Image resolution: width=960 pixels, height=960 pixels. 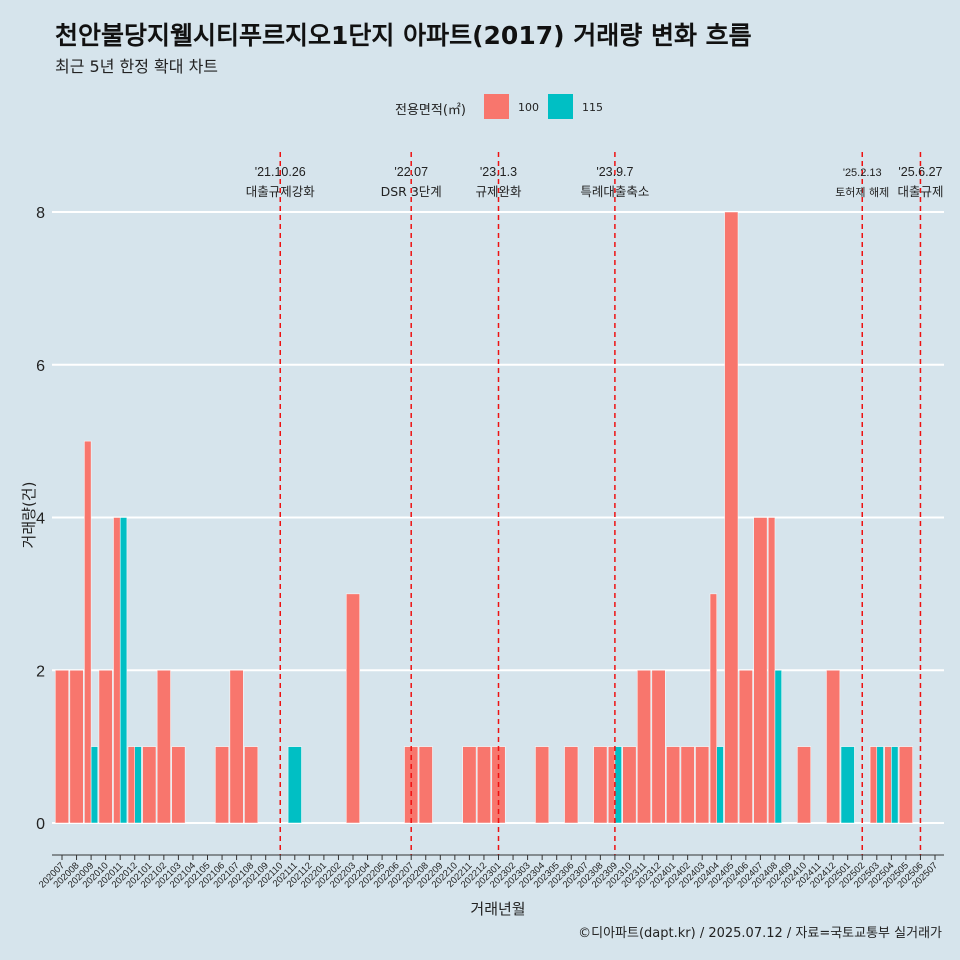 What do you see at coordinates (411, 191) in the screenshot?
I see `event-label-202207: DSR 3단계` at bounding box center [411, 191].